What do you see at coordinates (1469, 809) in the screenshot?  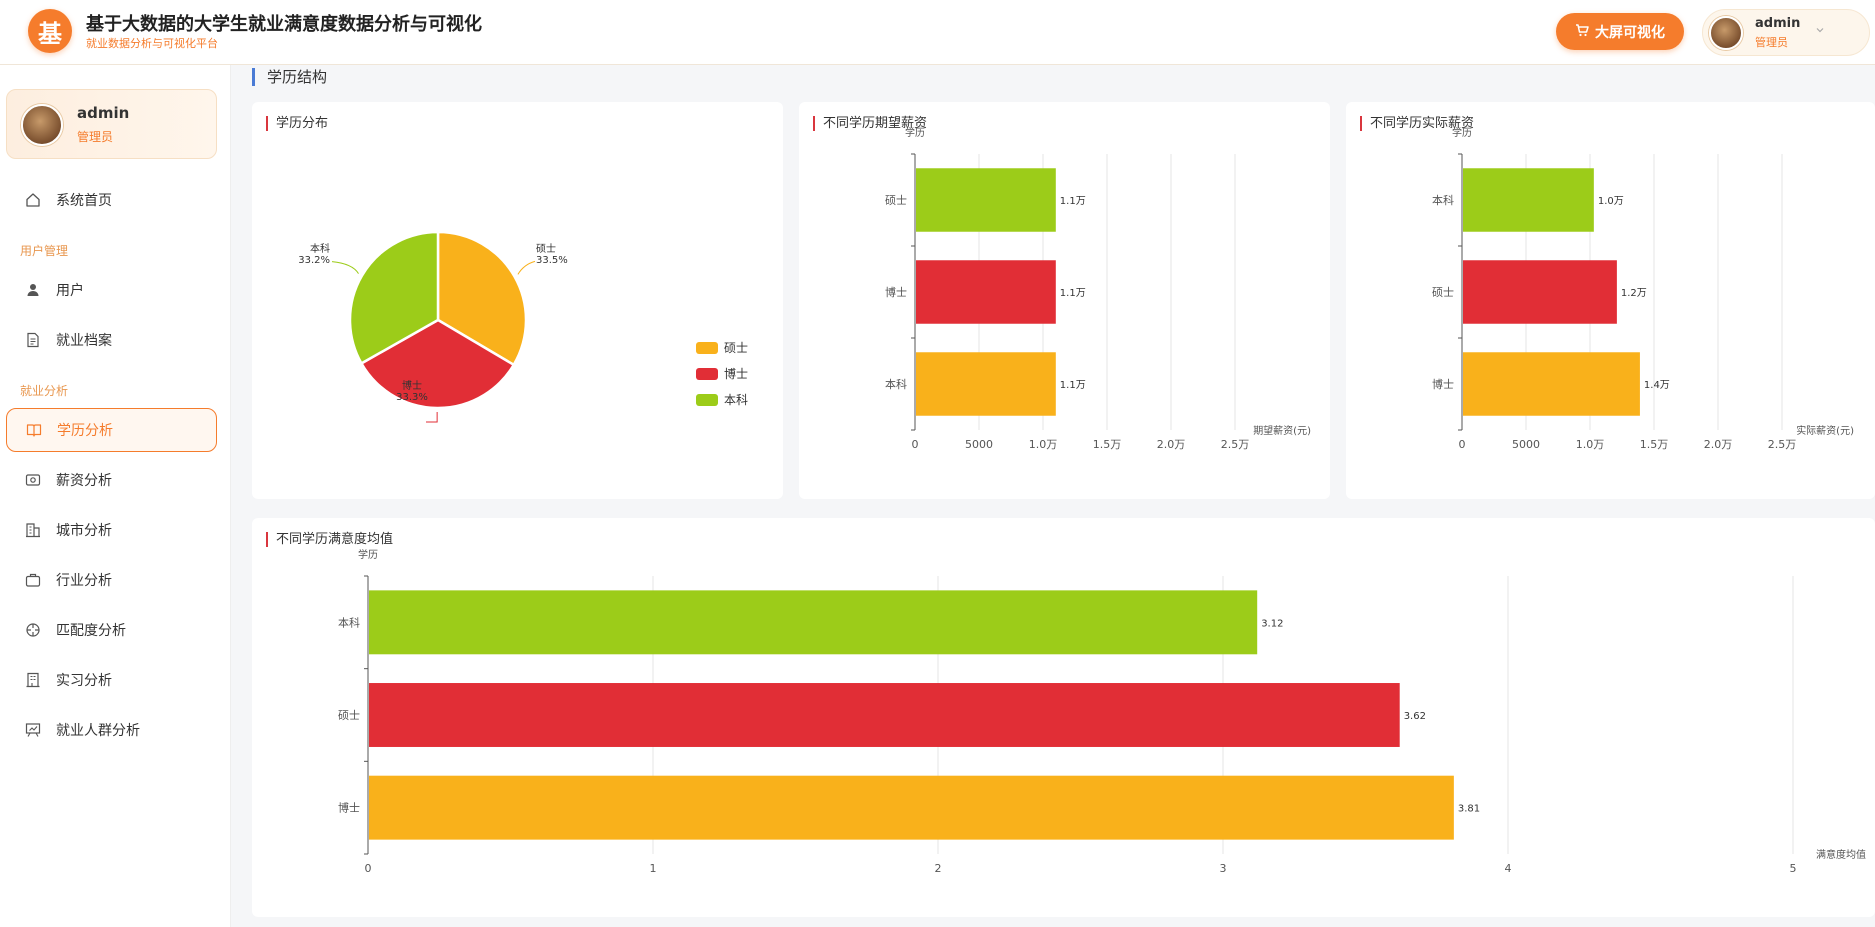 I see `bar-value-label: 3.81` at bounding box center [1469, 809].